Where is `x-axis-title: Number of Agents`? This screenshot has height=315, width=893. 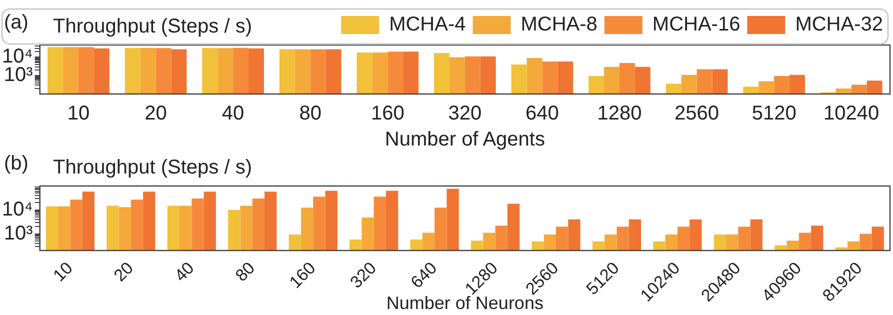
x-axis-title: Number of Agents is located at coordinates (464, 139).